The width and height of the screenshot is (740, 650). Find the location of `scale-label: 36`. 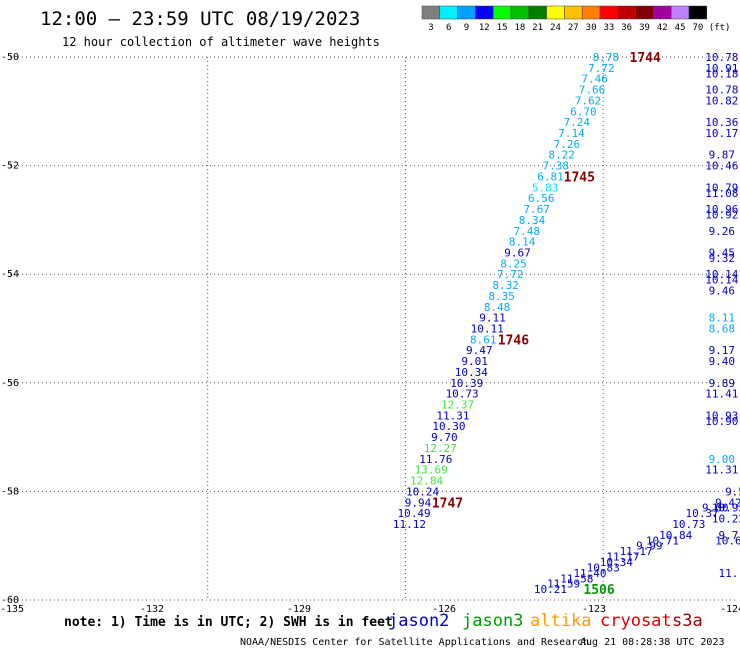

scale-label: 36 is located at coordinates (626, 28).